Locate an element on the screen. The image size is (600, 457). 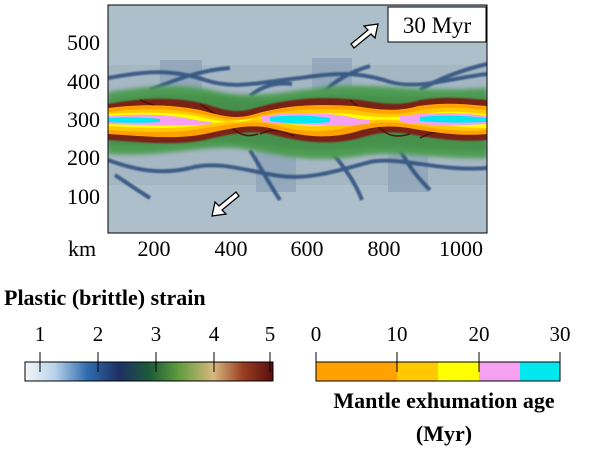
age-legend: 0 10 20 30 Mantle exhumation age (Myr) is located at coordinates (441, 384).